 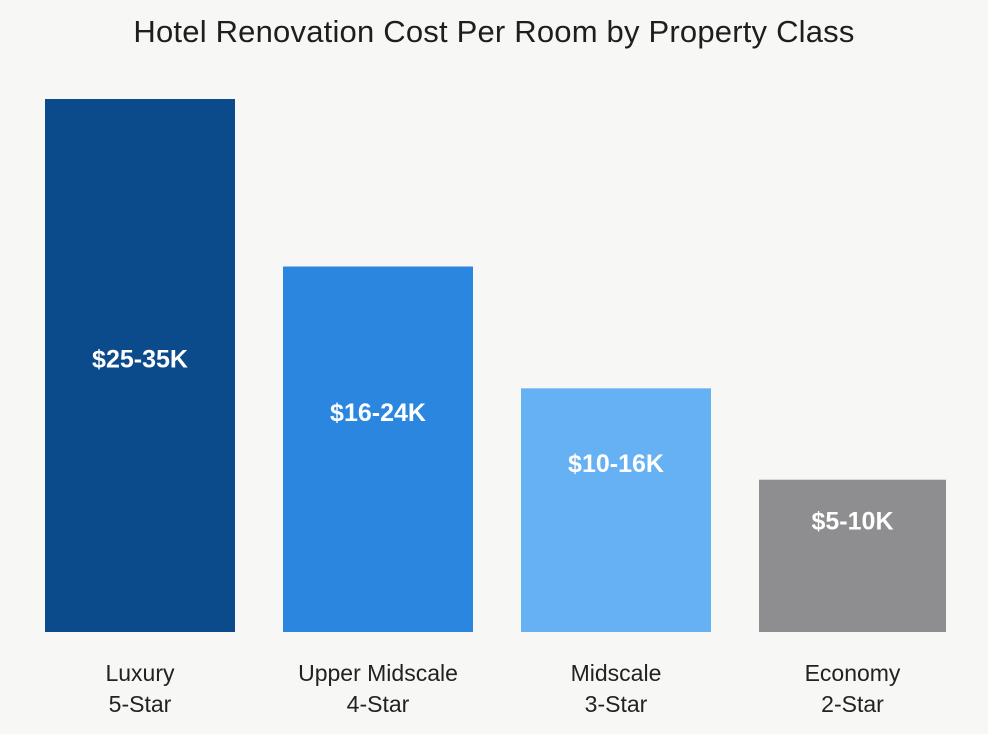 What do you see at coordinates (616, 464) in the screenshot?
I see `bar-value-label-2: $10-16K` at bounding box center [616, 464].